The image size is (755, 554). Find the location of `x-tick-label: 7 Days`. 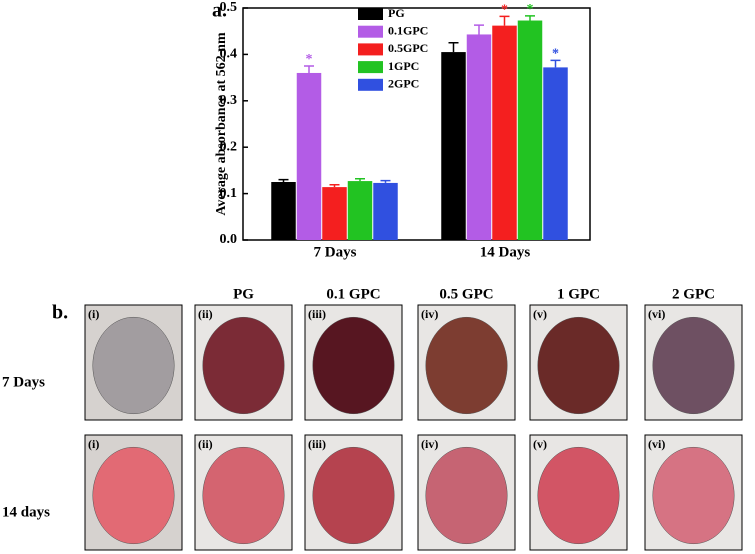

x-tick-label: 7 Days is located at coordinates (335, 252).